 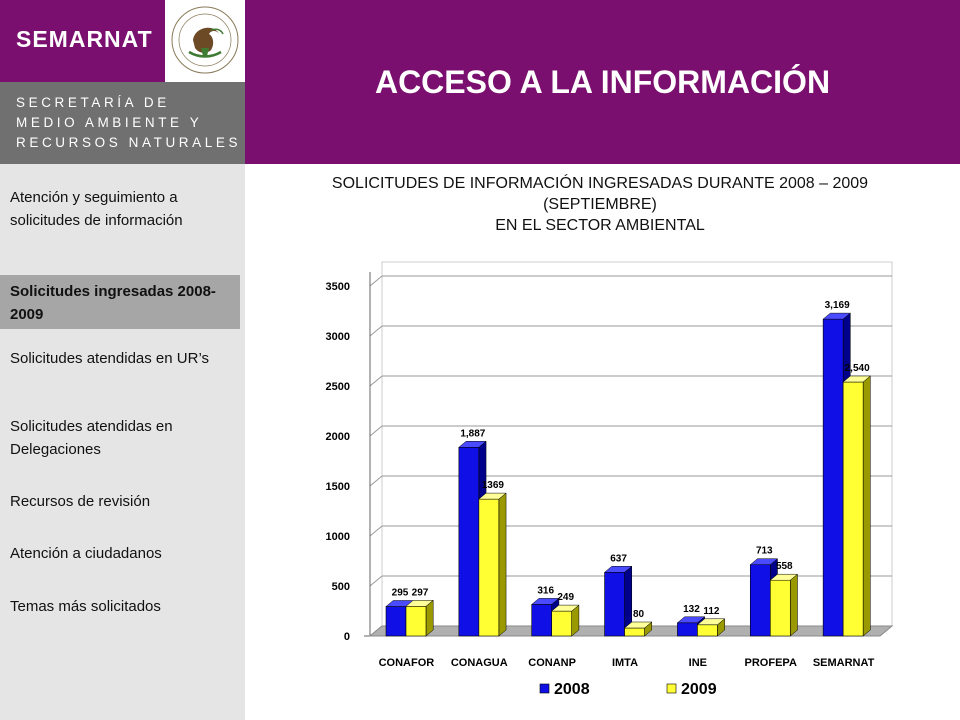 What do you see at coordinates (699, 689) in the screenshot?
I see `legend-label: 2009` at bounding box center [699, 689].